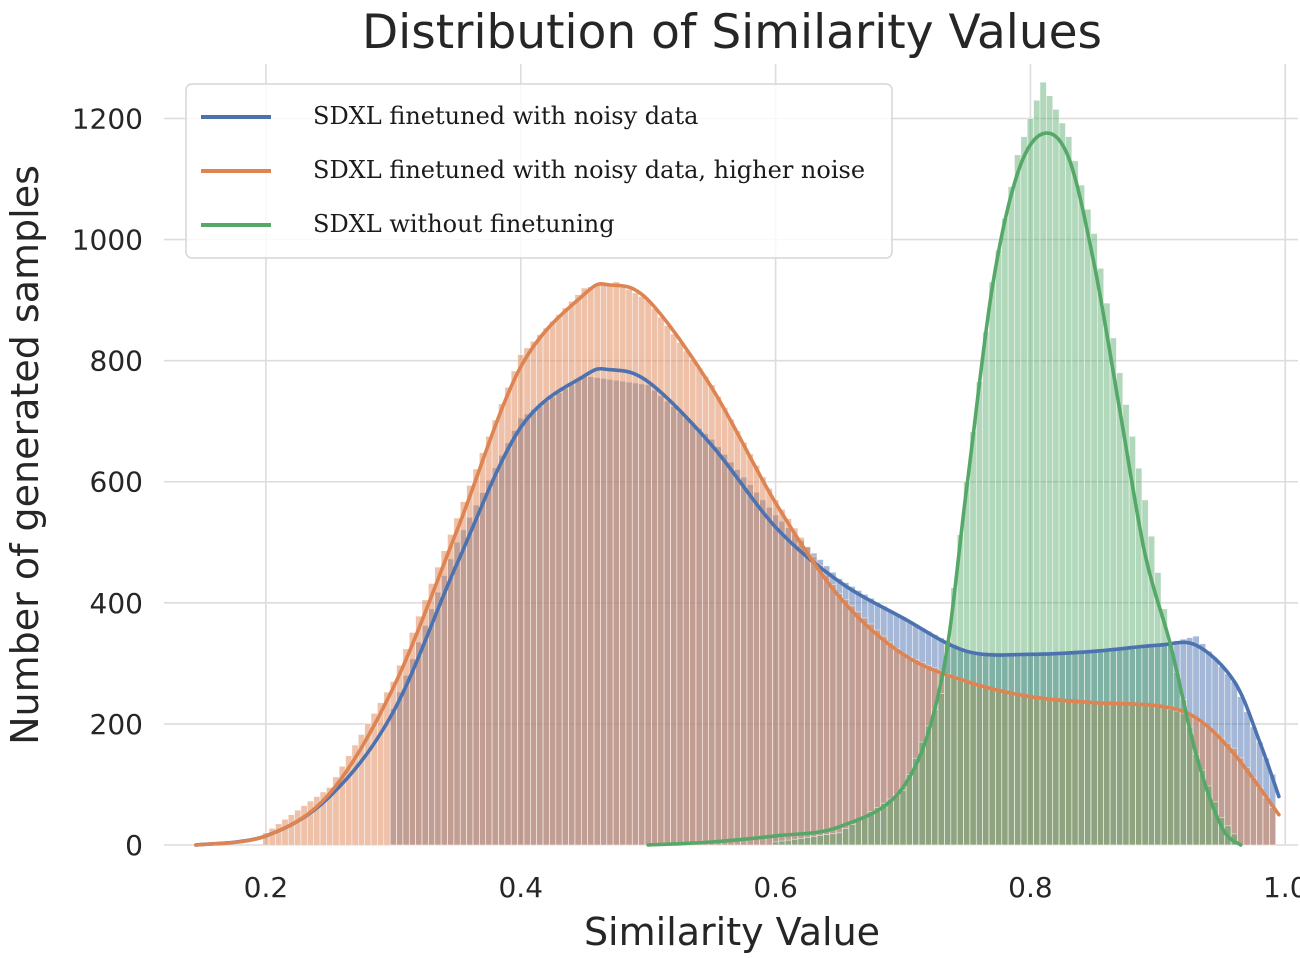 Image resolution: width=1300 pixels, height=958 pixels. Describe the element at coordinates (464, 224) in the screenshot. I see `legend-label-no-finetuning: SDXL without finetuning` at that location.